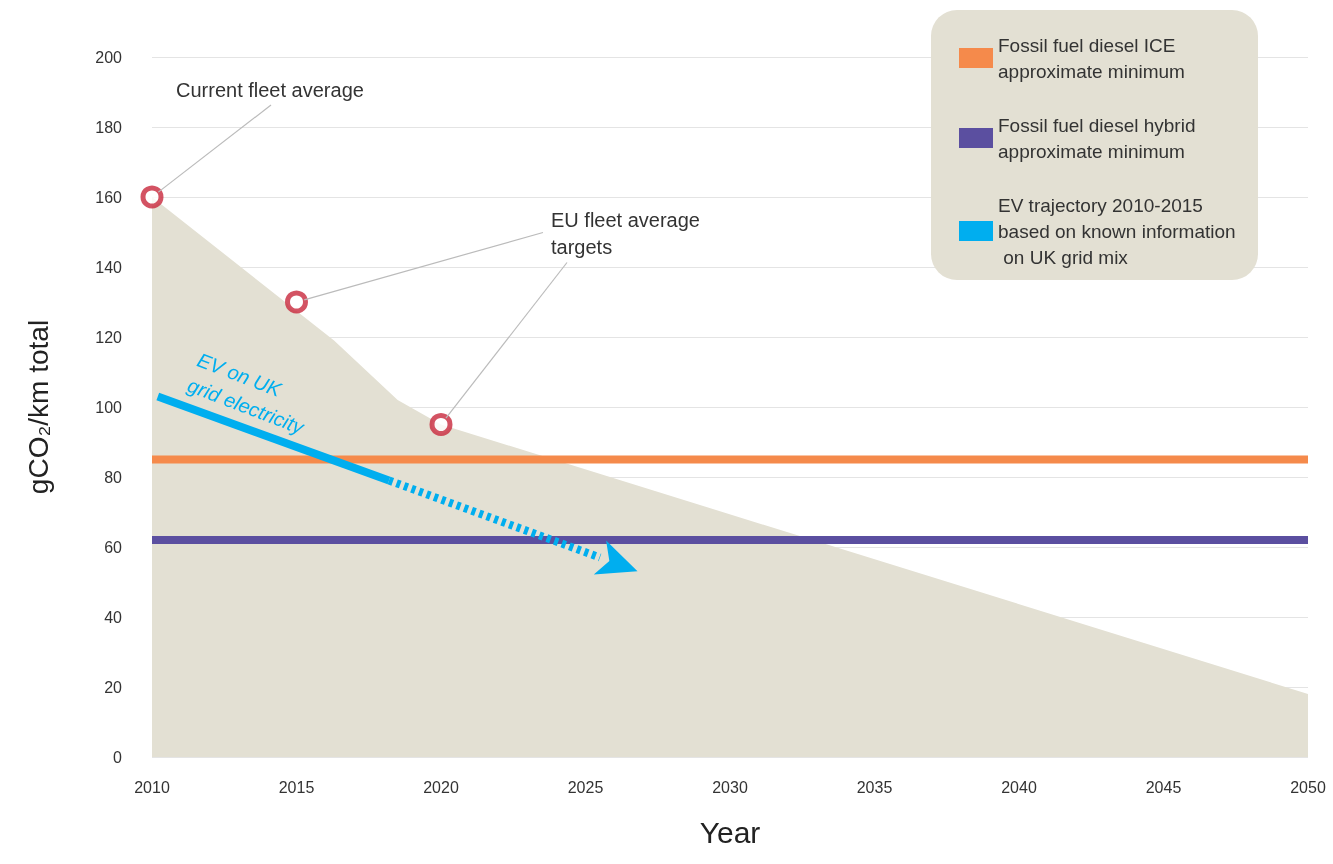 Image resolution: width=1333 pixels, height=864 pixels. I want to click on y-tick-label: 0, so click(118, 757).